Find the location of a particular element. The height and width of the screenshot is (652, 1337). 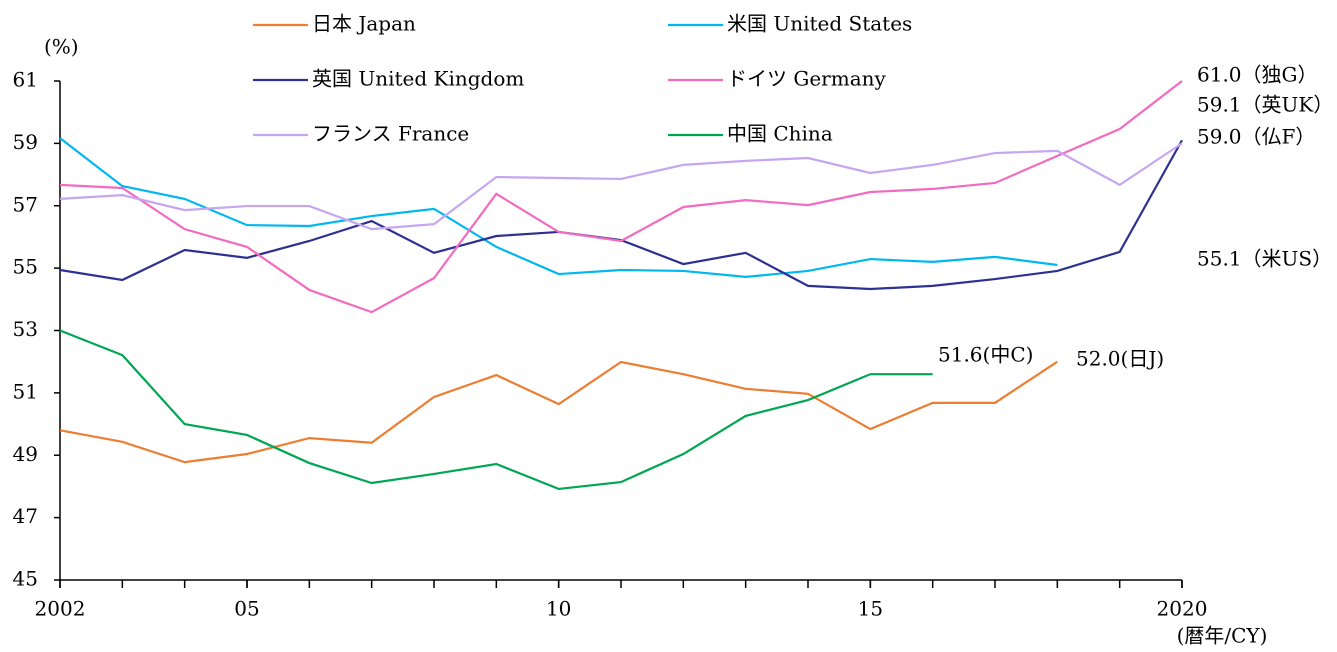

y-tick-label: 47 is located at coordinates (25, 516).